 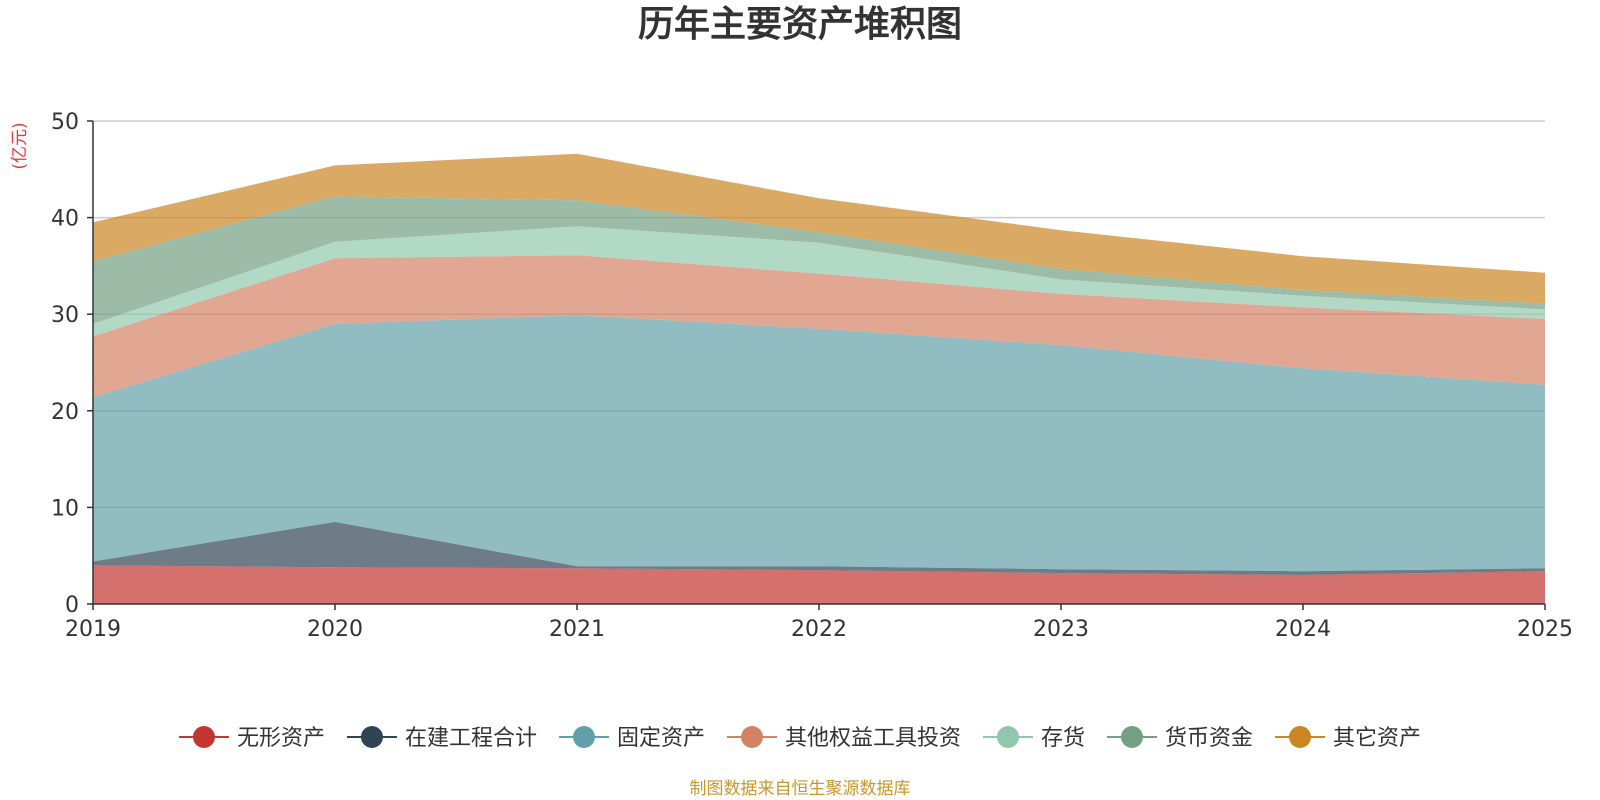 I want to click on legend-item-1: 无形资产, so click(x=251, y=738).